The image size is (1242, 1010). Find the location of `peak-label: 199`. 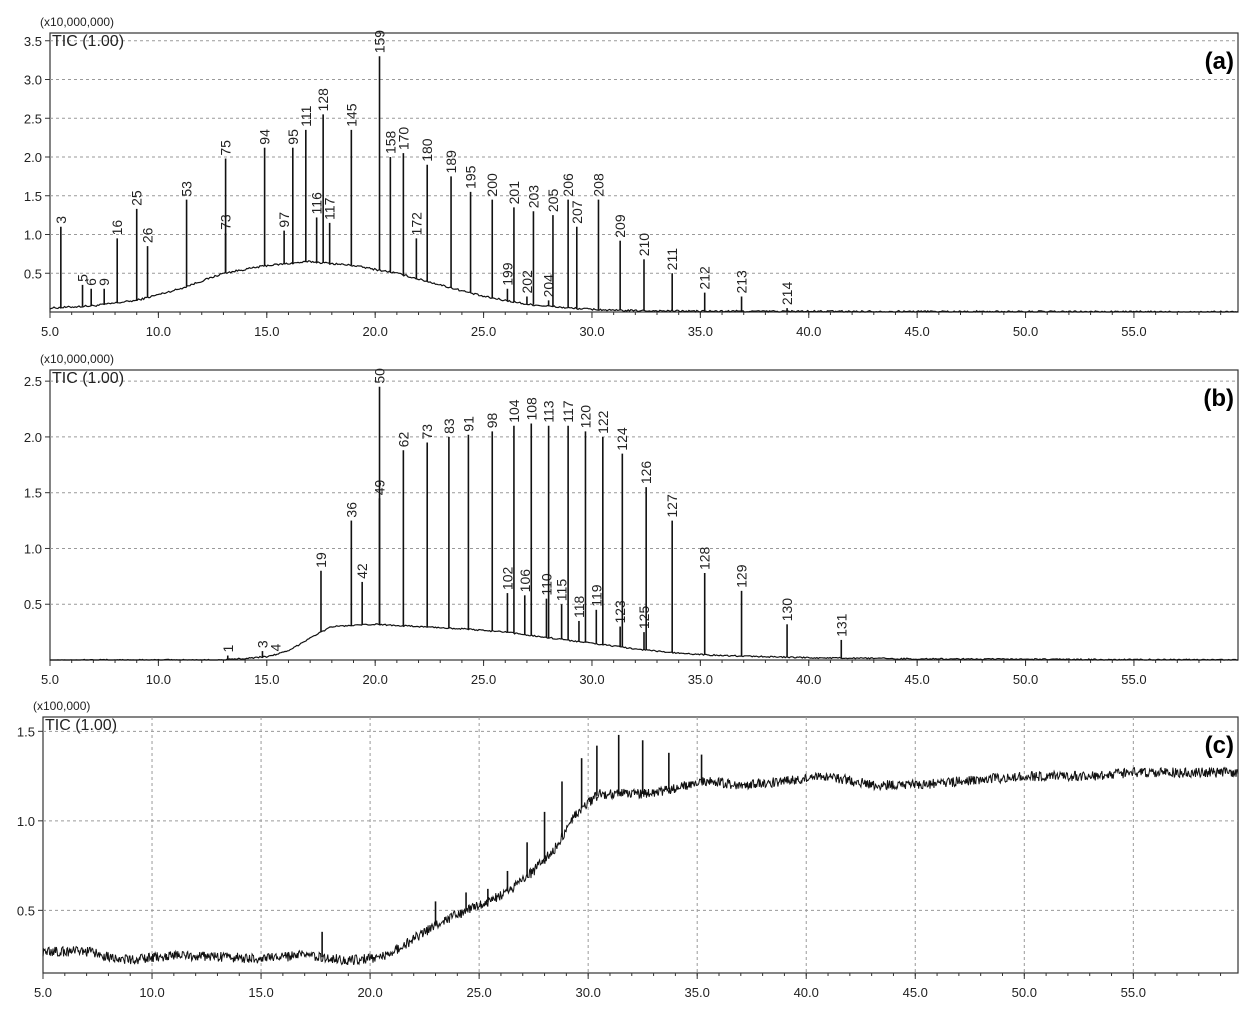

peak-label: 199 is located at coordinates (507, 274).